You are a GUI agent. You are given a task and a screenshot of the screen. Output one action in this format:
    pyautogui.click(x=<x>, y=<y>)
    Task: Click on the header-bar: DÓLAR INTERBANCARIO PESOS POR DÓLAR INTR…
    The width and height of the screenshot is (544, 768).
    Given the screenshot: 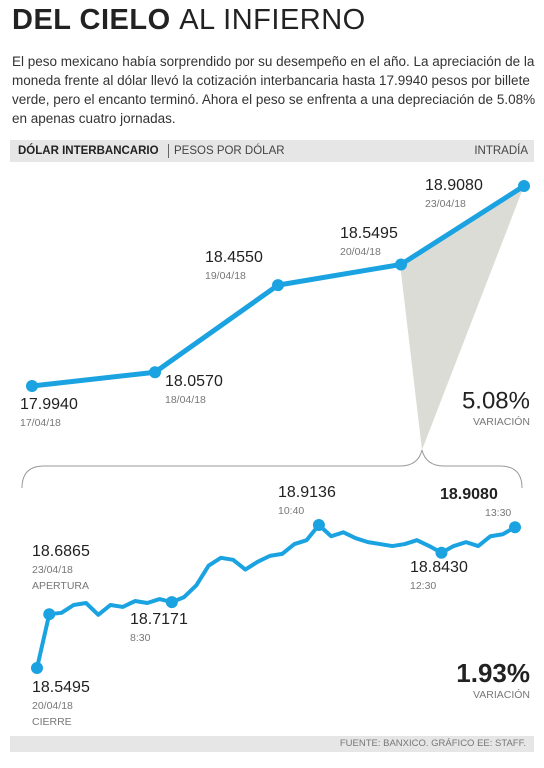 What is the action you would take?
    pyautogui.click(x=272, y=151)
    